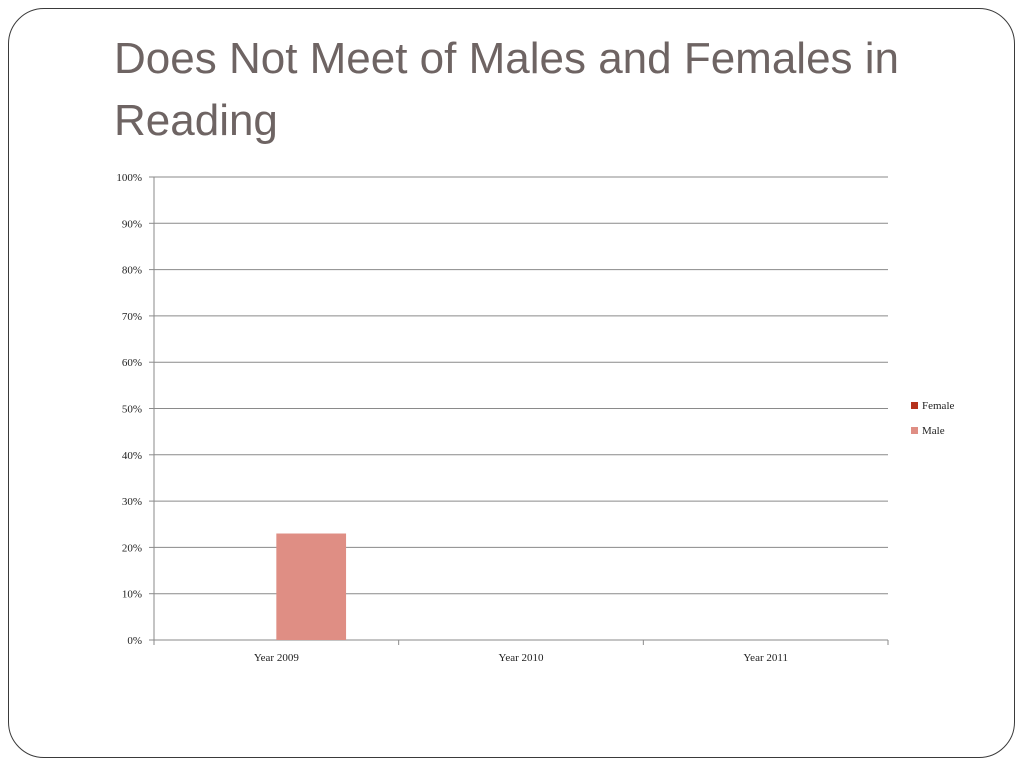  What do you see at coordinates (132, 363) in the screenshot?
I see `y-tick-label: 60%` at bounding box center [132, 363].